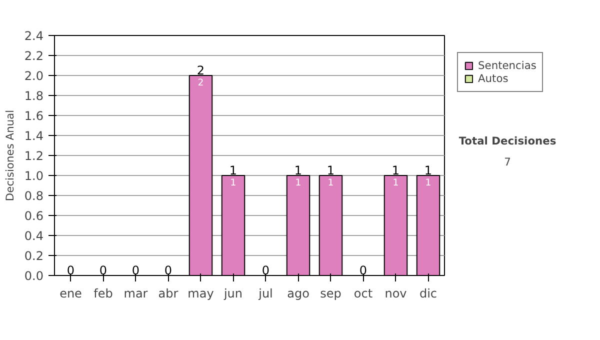 The image size is (600, 340). Describe the element at coordinates (34, 96) in the screenshot. I see `y-tick-label: 1.8` at that location.